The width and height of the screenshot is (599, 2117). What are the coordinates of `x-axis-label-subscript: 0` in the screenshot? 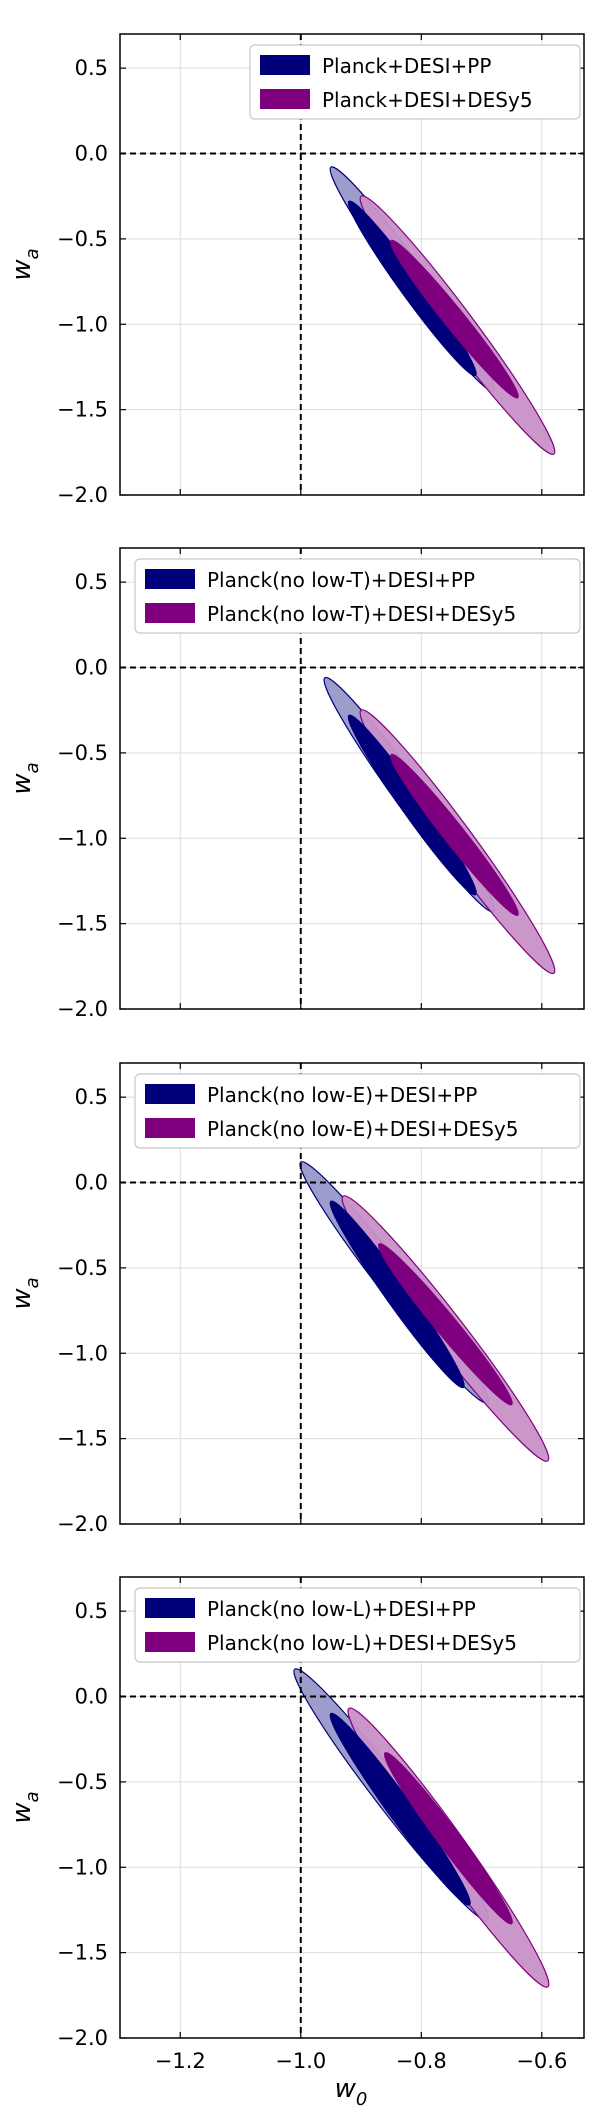 It's located at (361, 2099).